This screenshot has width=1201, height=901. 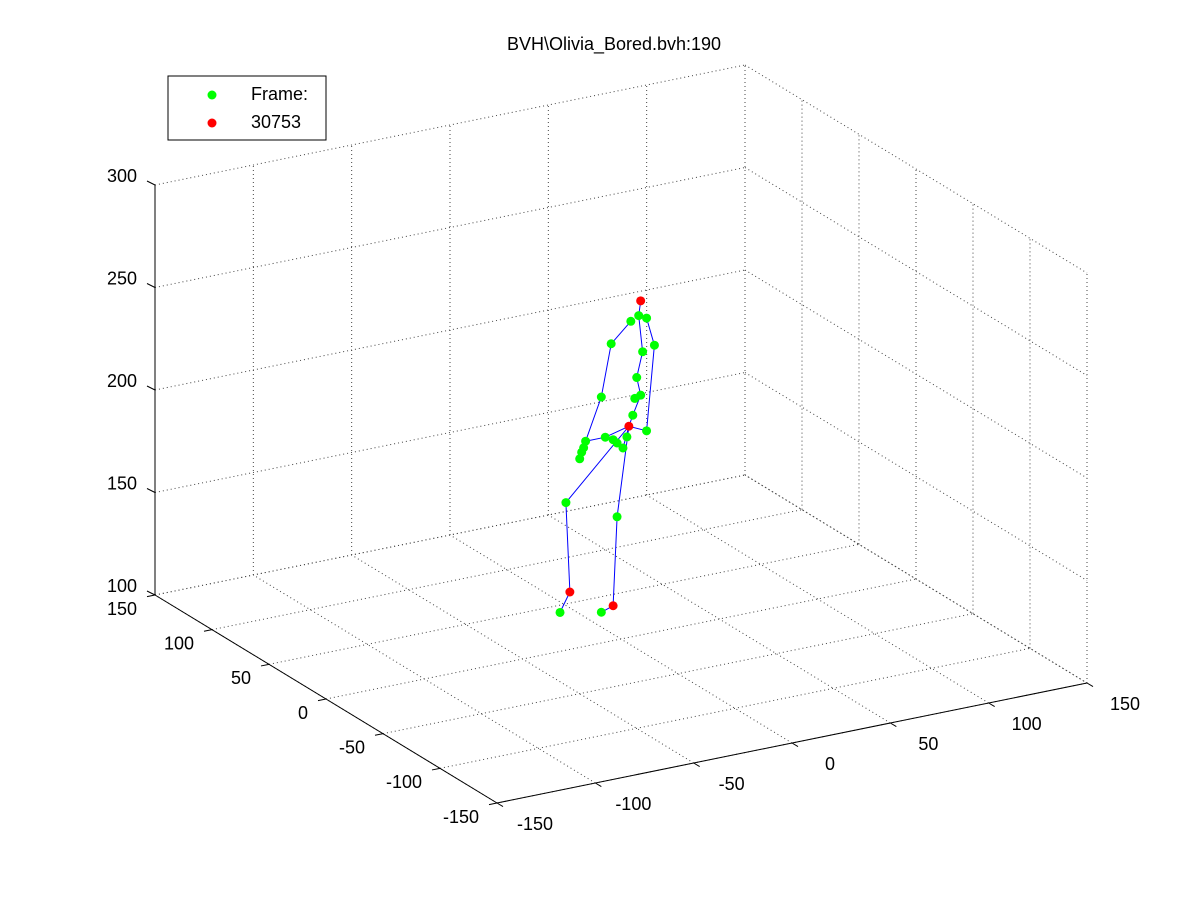 I want to click on y-axis, so click(x=326, y=699).